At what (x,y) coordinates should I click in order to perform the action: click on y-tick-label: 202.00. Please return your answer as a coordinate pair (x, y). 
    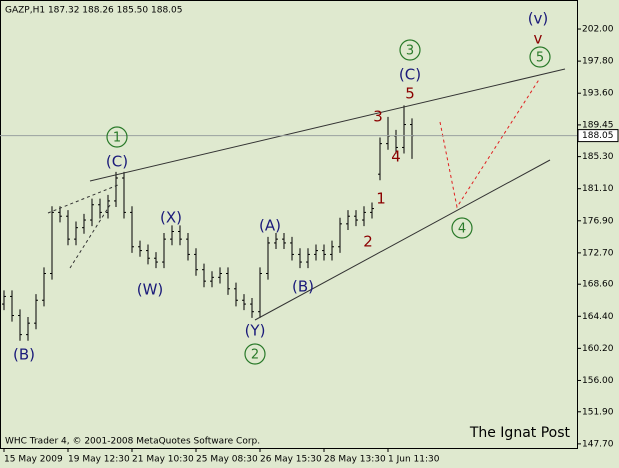
    Looking at the image, I should click on (598, 30).